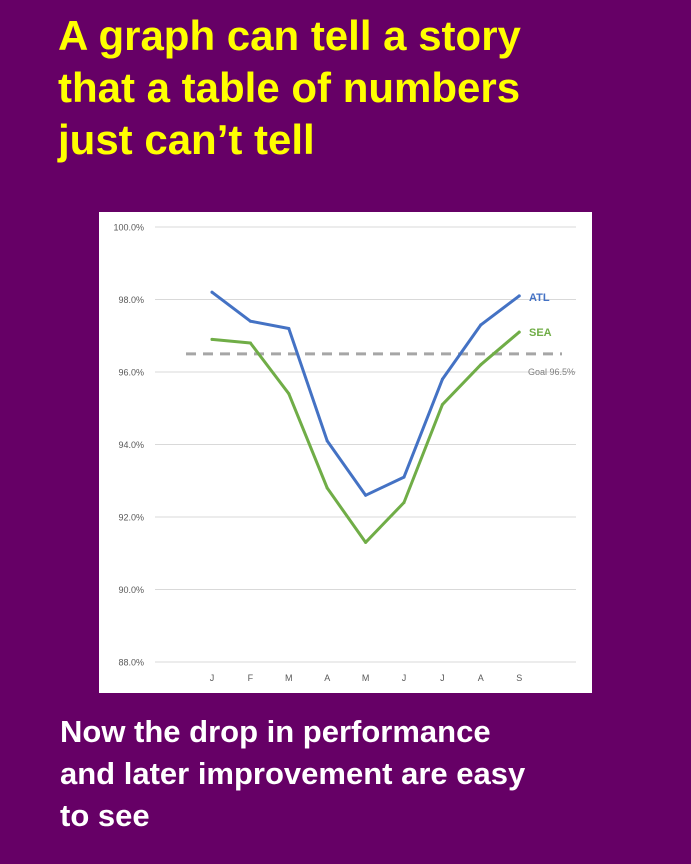  Describe the element at coordinates (131, 518) in the screenshot. I see `y-tick-label: 92.0%` at that location.